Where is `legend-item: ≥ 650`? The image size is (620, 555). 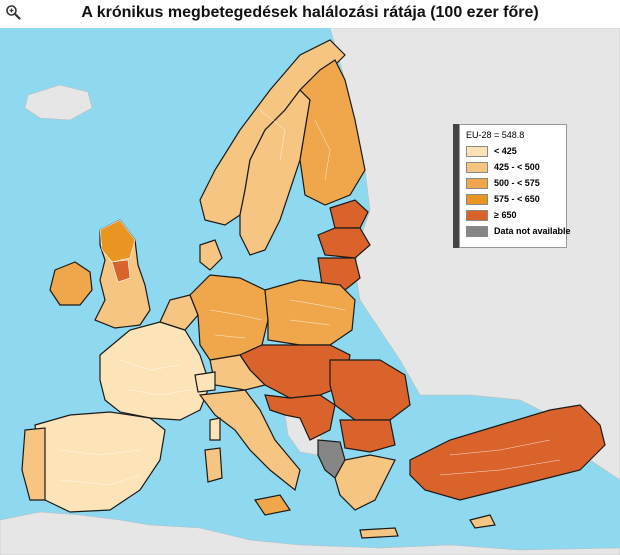
legend-item: ≥ 650 is located at coordinates (516, 216).